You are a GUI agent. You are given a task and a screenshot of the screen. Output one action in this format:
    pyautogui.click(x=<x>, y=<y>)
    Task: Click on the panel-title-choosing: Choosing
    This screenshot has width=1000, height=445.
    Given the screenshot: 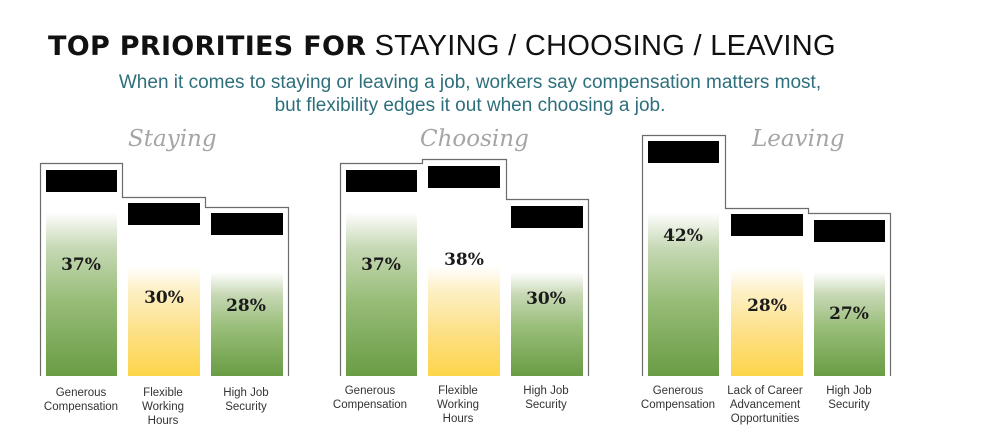 What is the action you would take?
    pyautogui.click(x=474, y=139)
    